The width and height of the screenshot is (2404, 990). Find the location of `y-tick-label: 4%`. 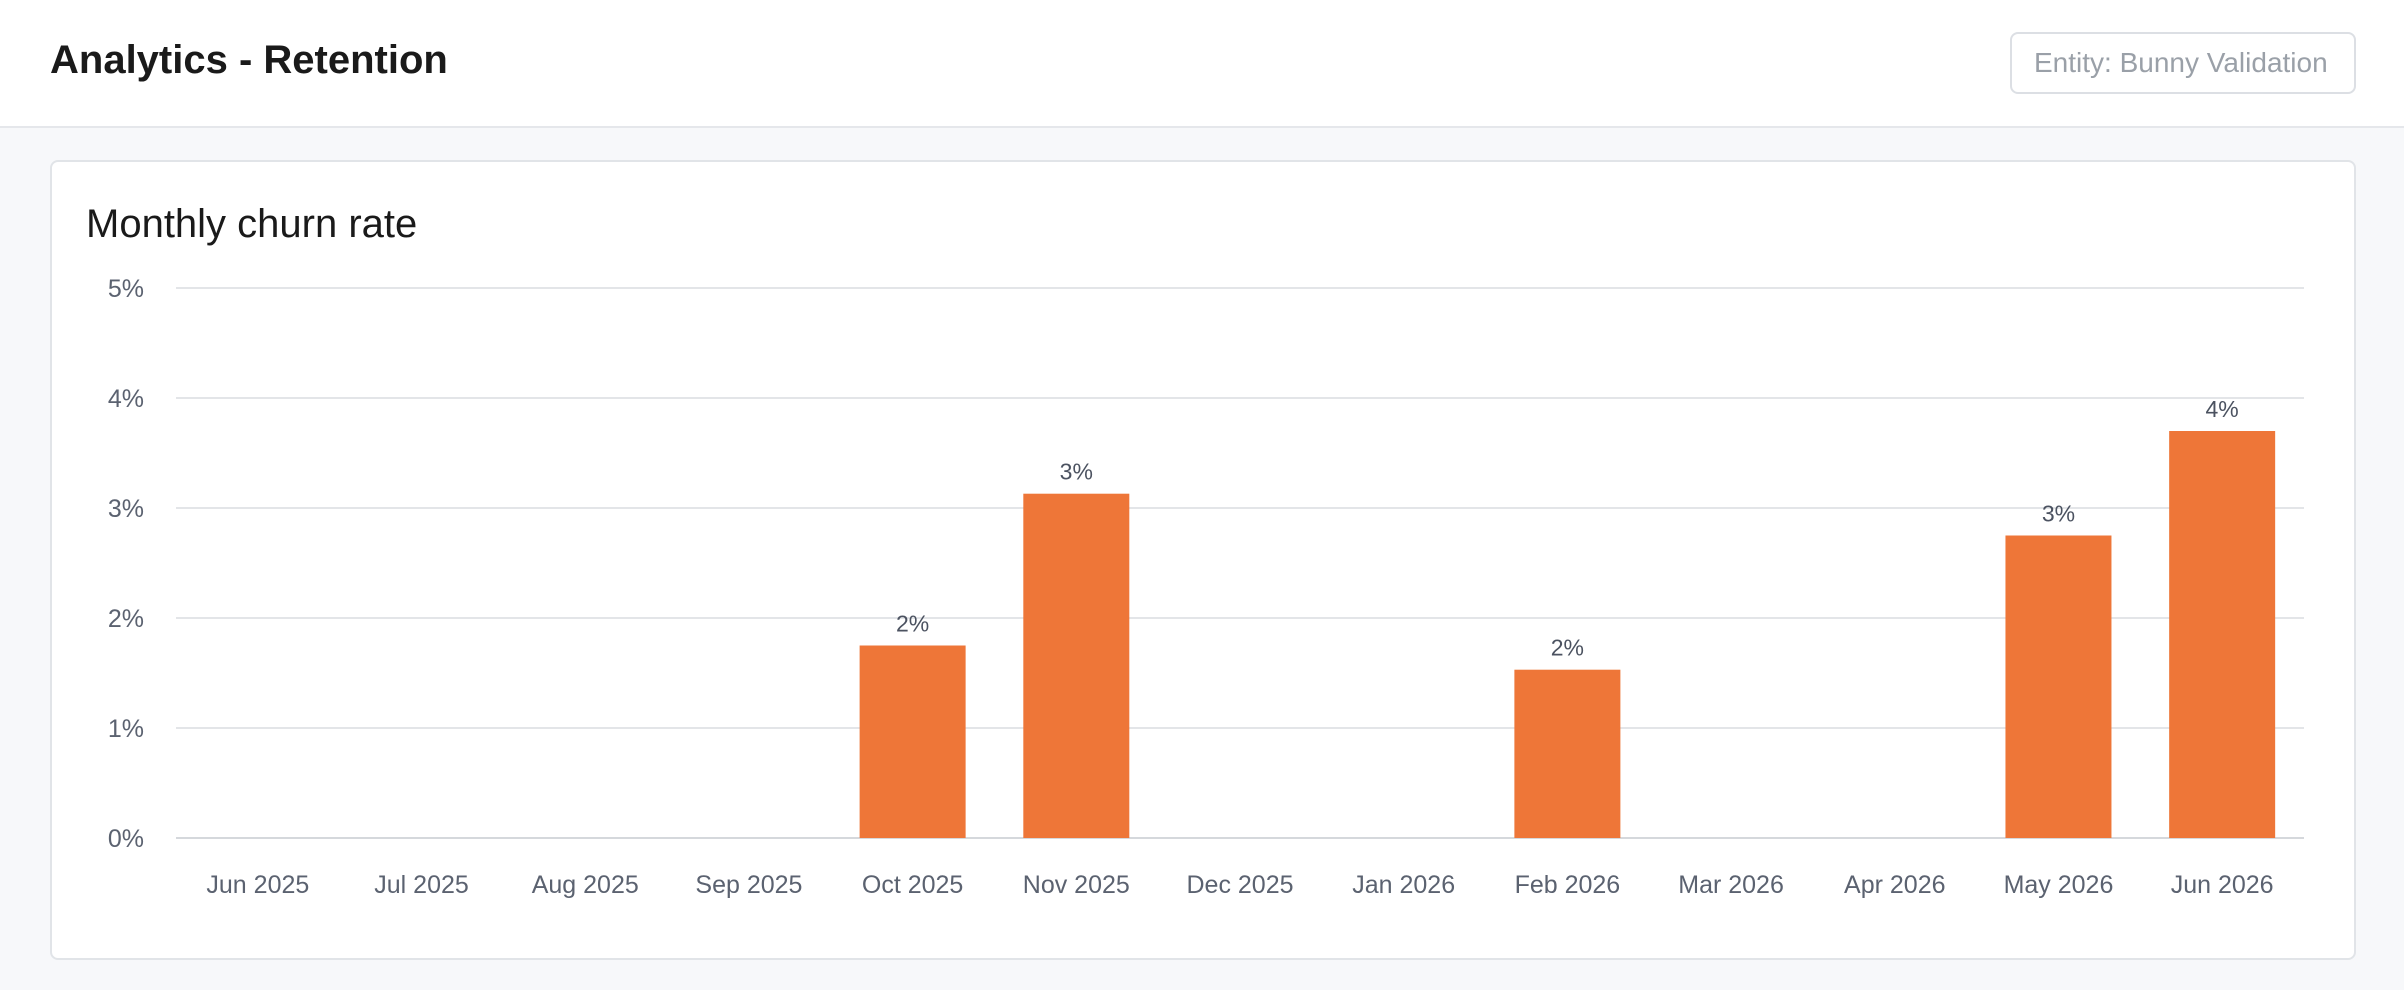

y-tick-label: 4% is located at coordinates (126, 399).